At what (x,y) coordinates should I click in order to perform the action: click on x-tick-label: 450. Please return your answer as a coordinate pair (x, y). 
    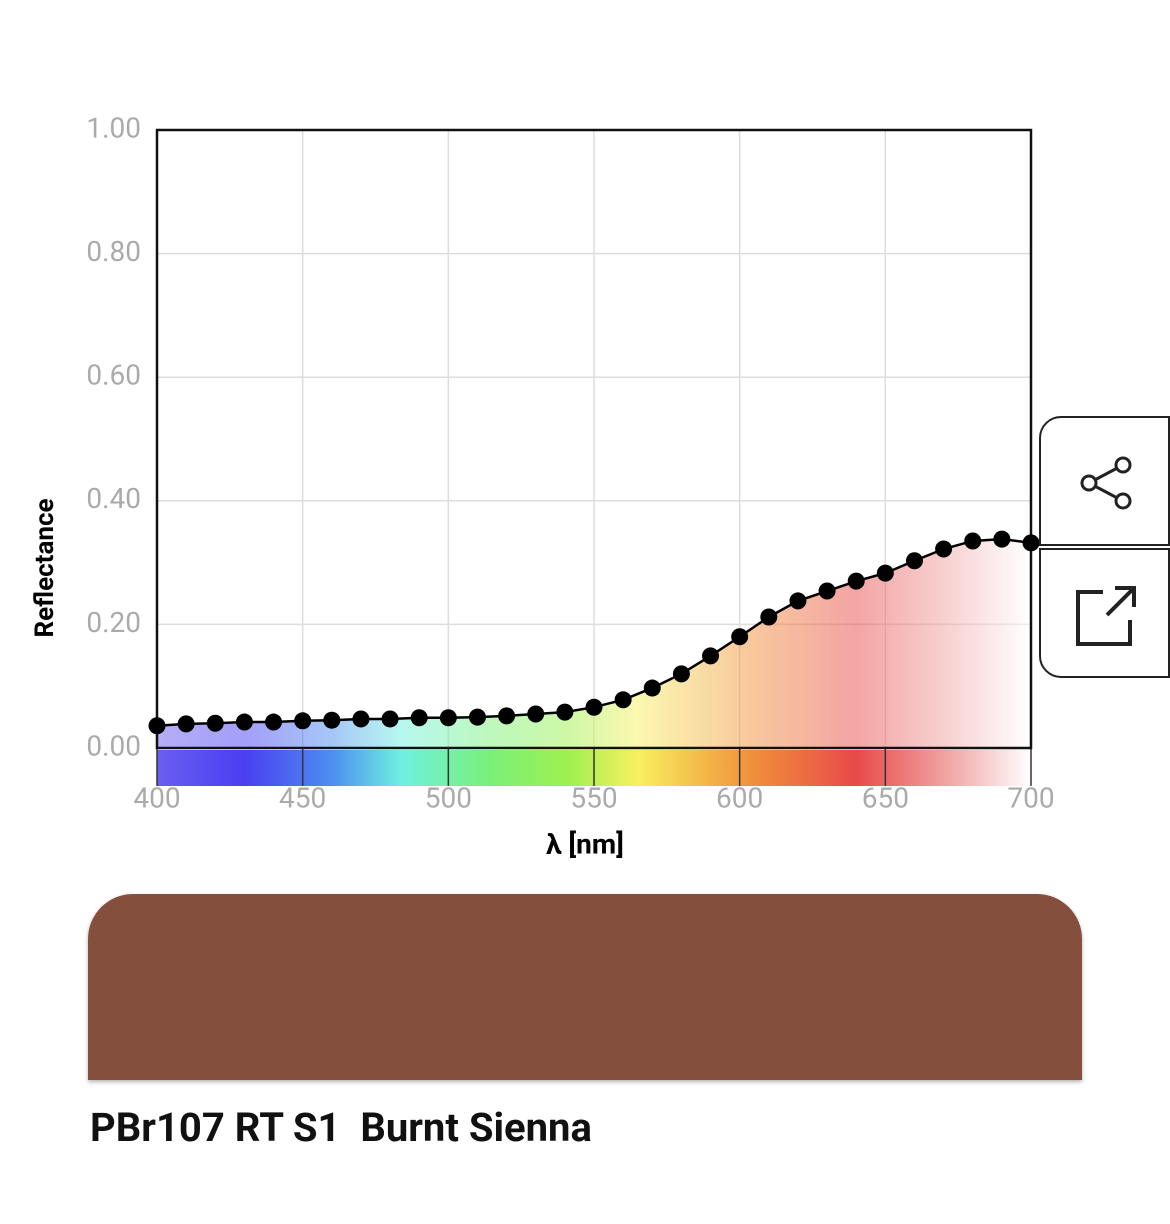
    Looking at the image, I should click on (302, 797).